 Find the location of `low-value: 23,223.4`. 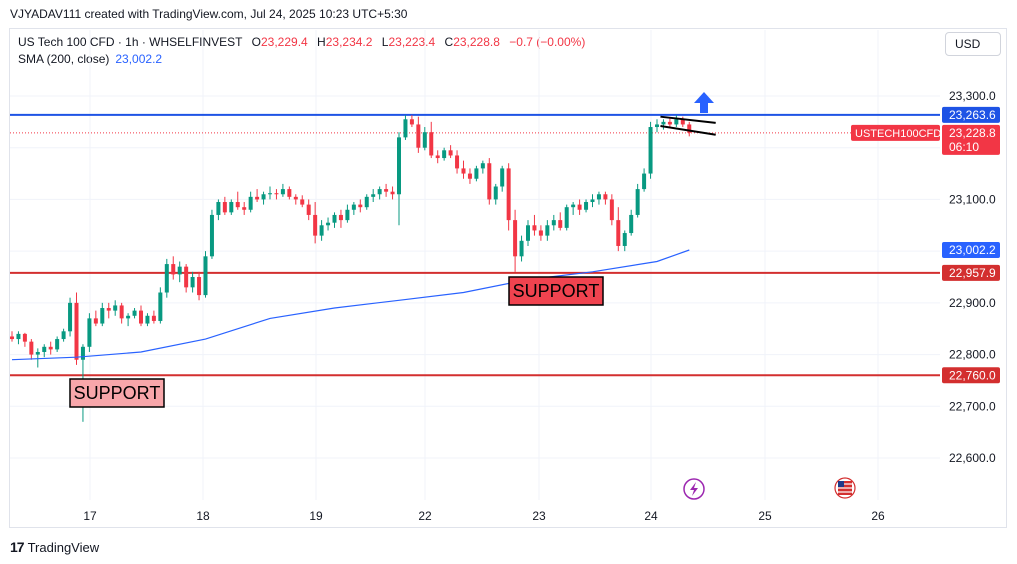

low-value: 23,223.4 is located at coordinates (412, 42).